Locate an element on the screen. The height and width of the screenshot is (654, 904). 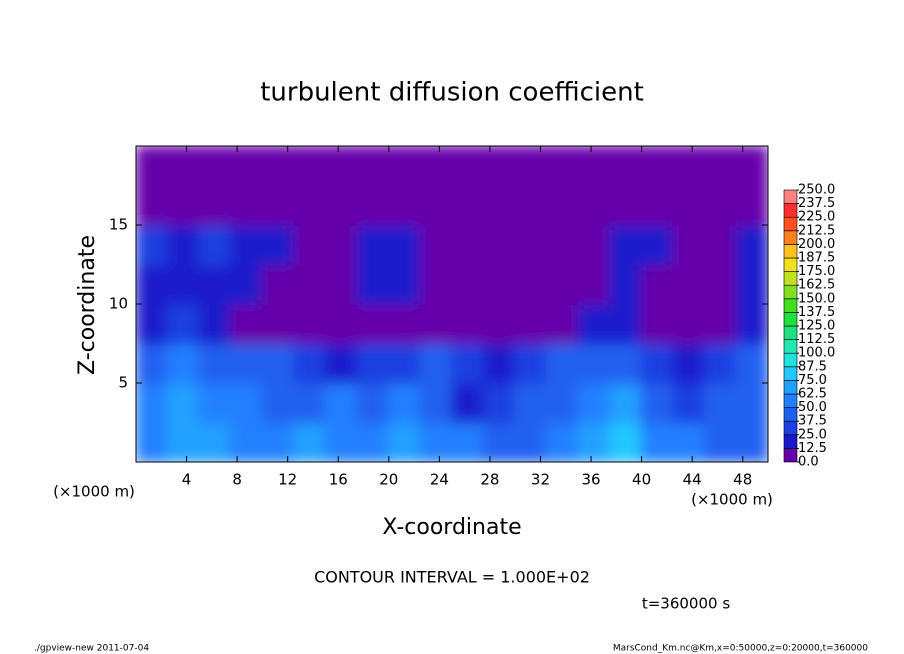
x-tick-label: 24 is located at coordinates (439, 480).